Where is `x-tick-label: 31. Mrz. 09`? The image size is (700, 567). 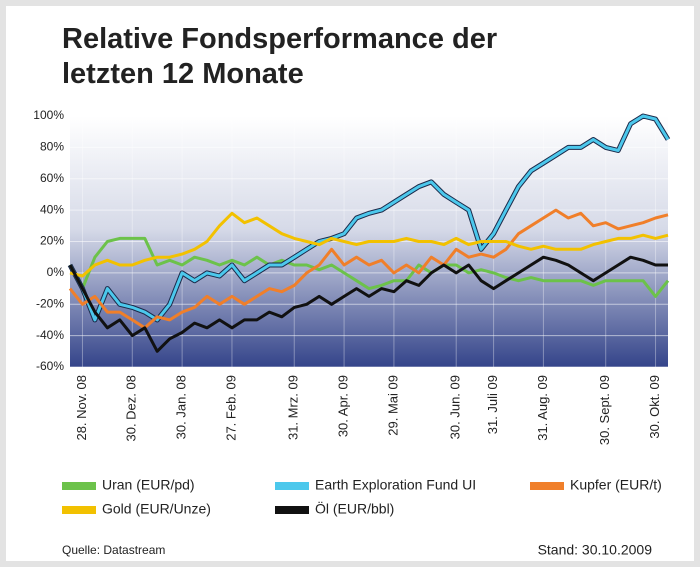
x-tick-label: 31. Mrz. 09 is located at coordinates (293, 407).